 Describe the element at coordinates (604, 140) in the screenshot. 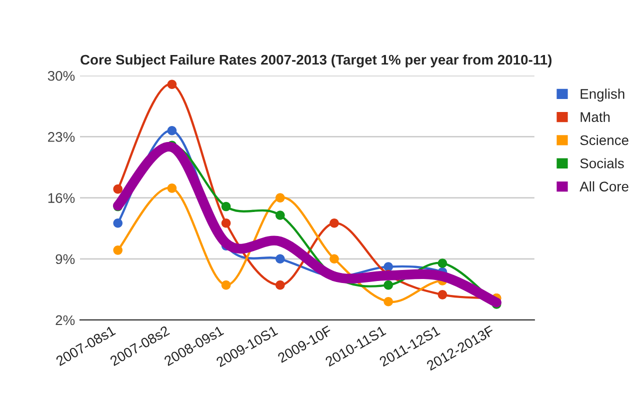

I see `legend-label: Science` at that location.